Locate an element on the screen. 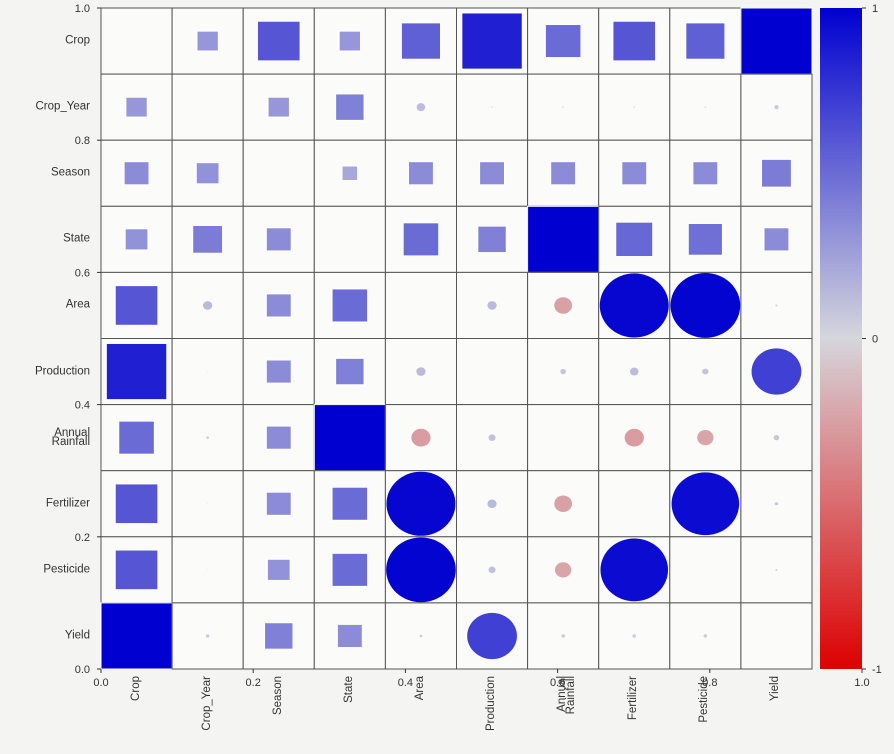 The width and height of the screenshot is (894, 754). y-tick-label: Annual Rainfall is located at coordinates (70, 437).